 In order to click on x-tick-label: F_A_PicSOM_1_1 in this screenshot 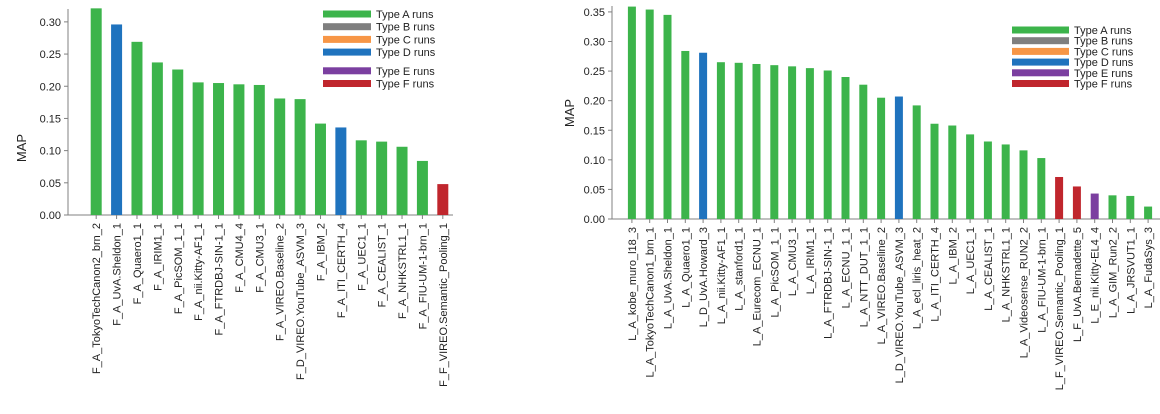, I will do `click(179, 268)`.